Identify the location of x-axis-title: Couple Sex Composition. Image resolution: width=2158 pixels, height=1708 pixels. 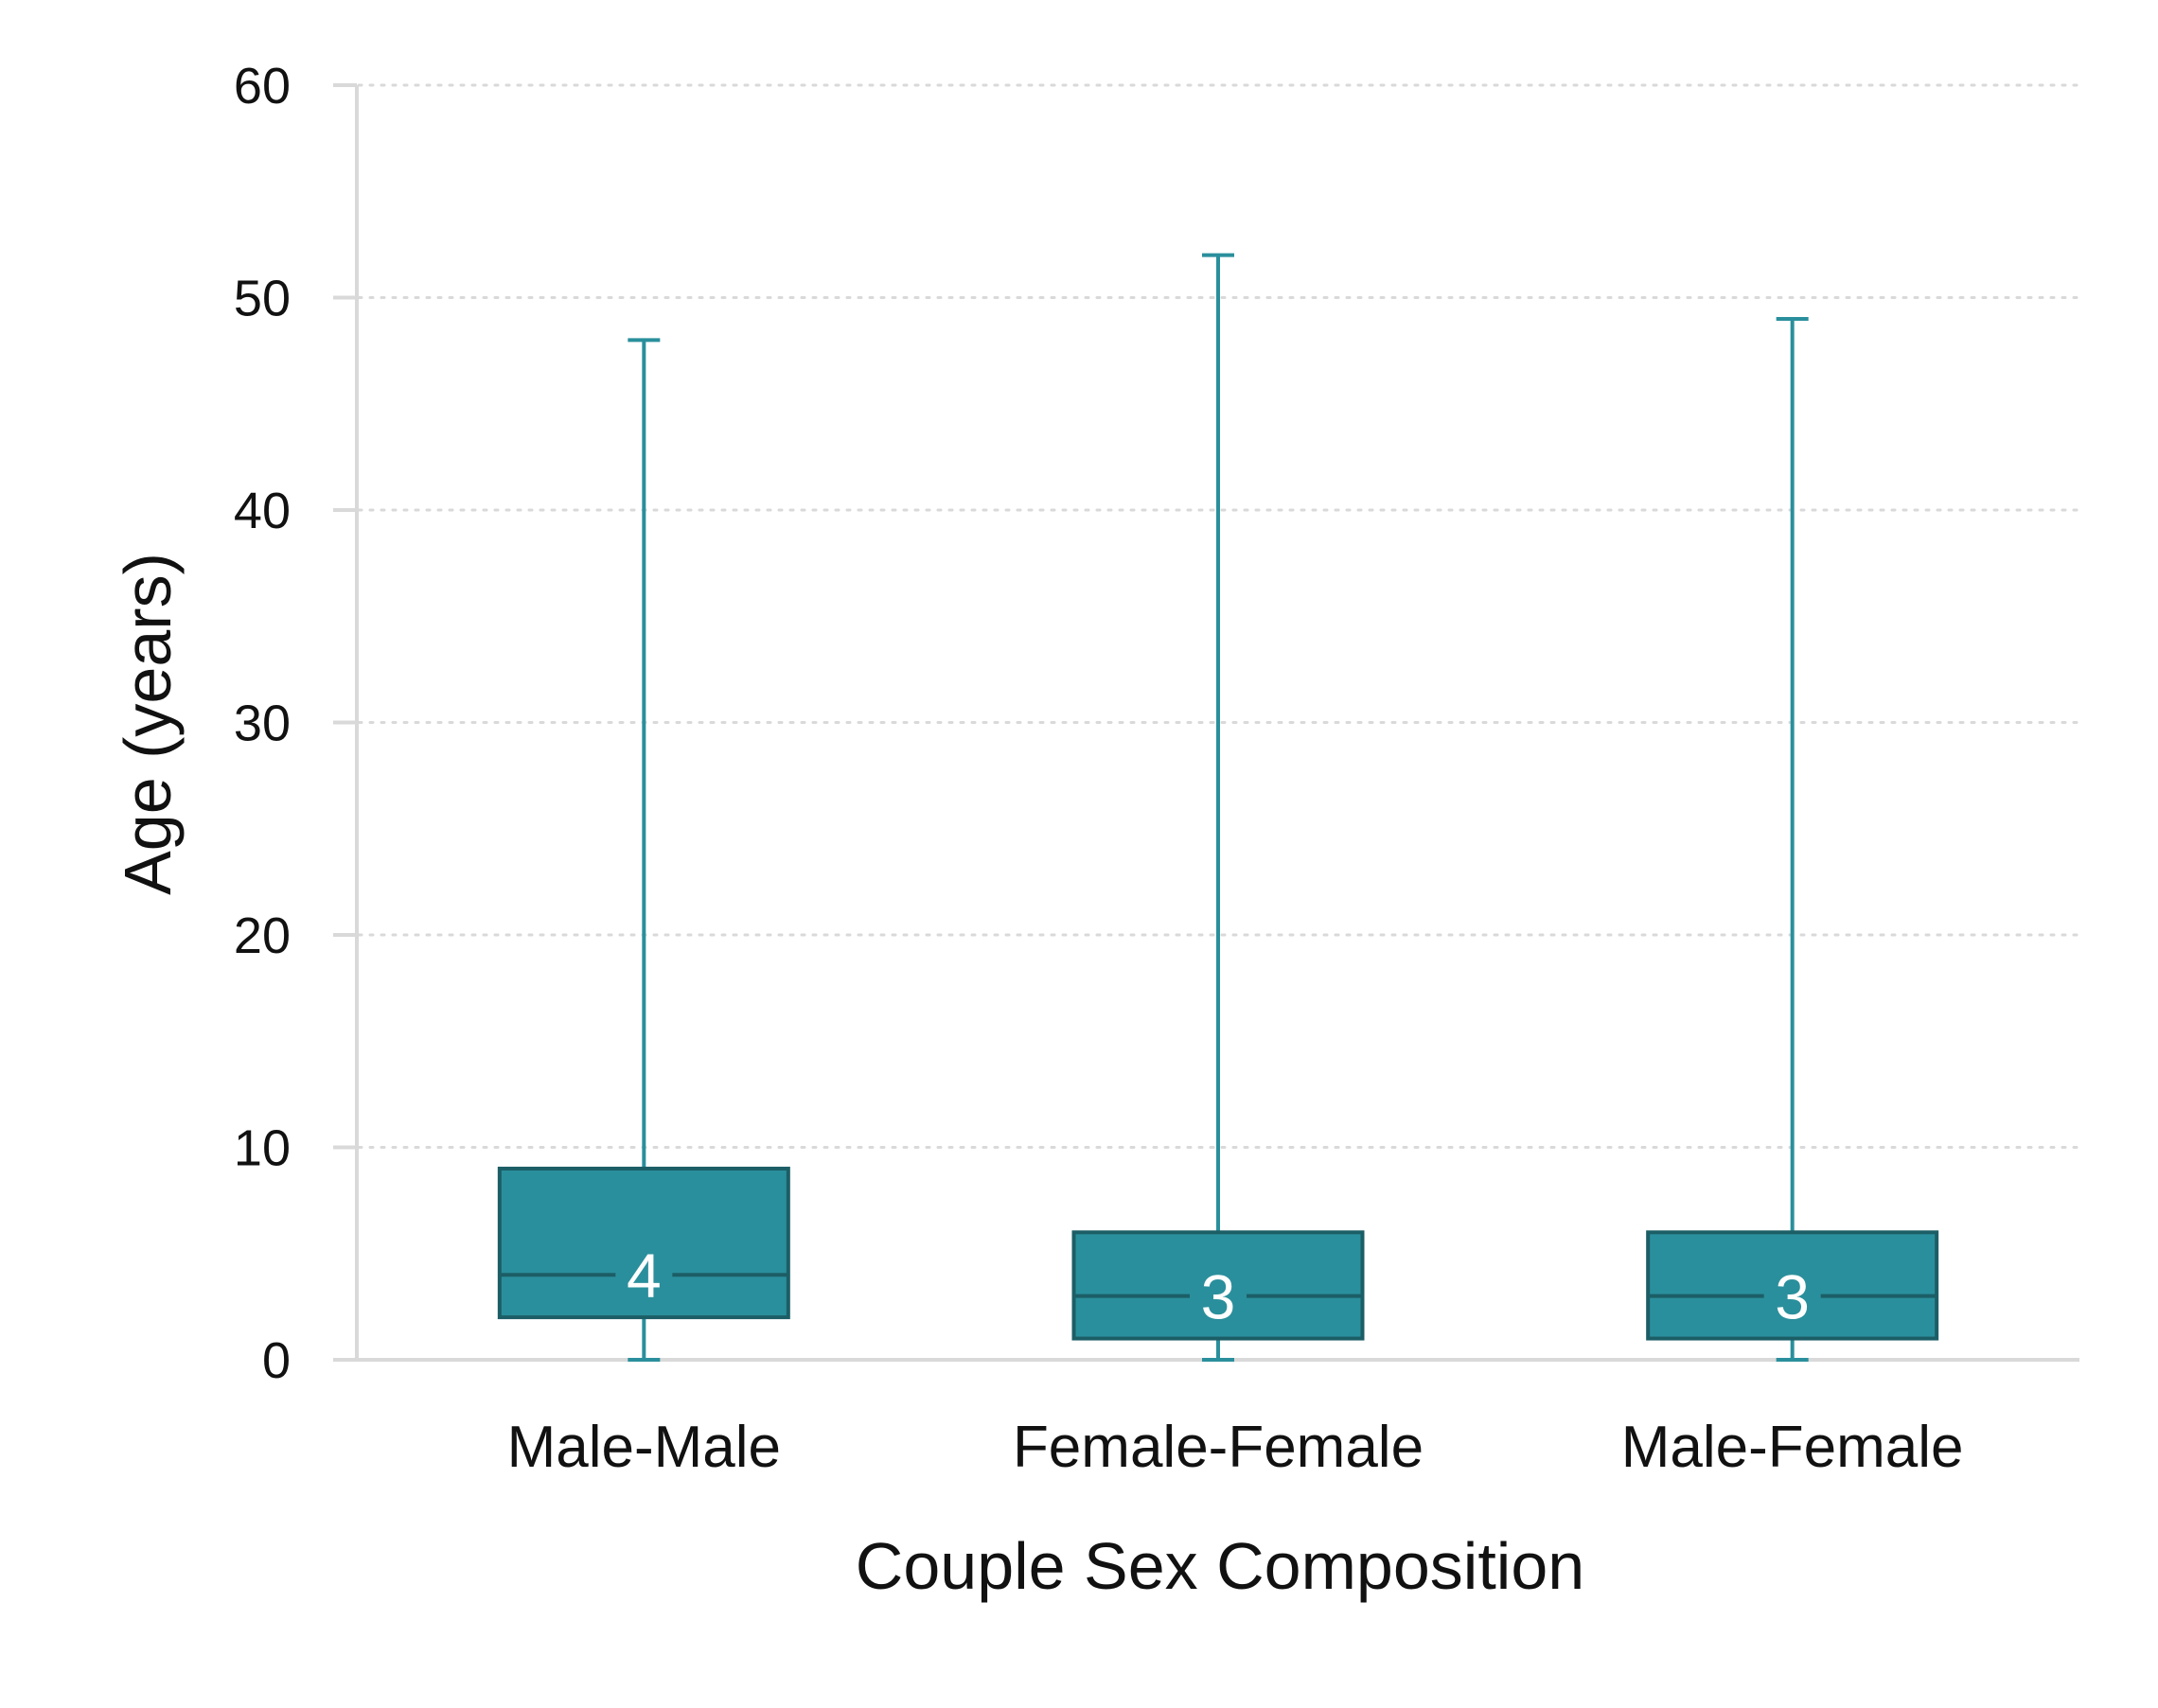
(1220, 1566).